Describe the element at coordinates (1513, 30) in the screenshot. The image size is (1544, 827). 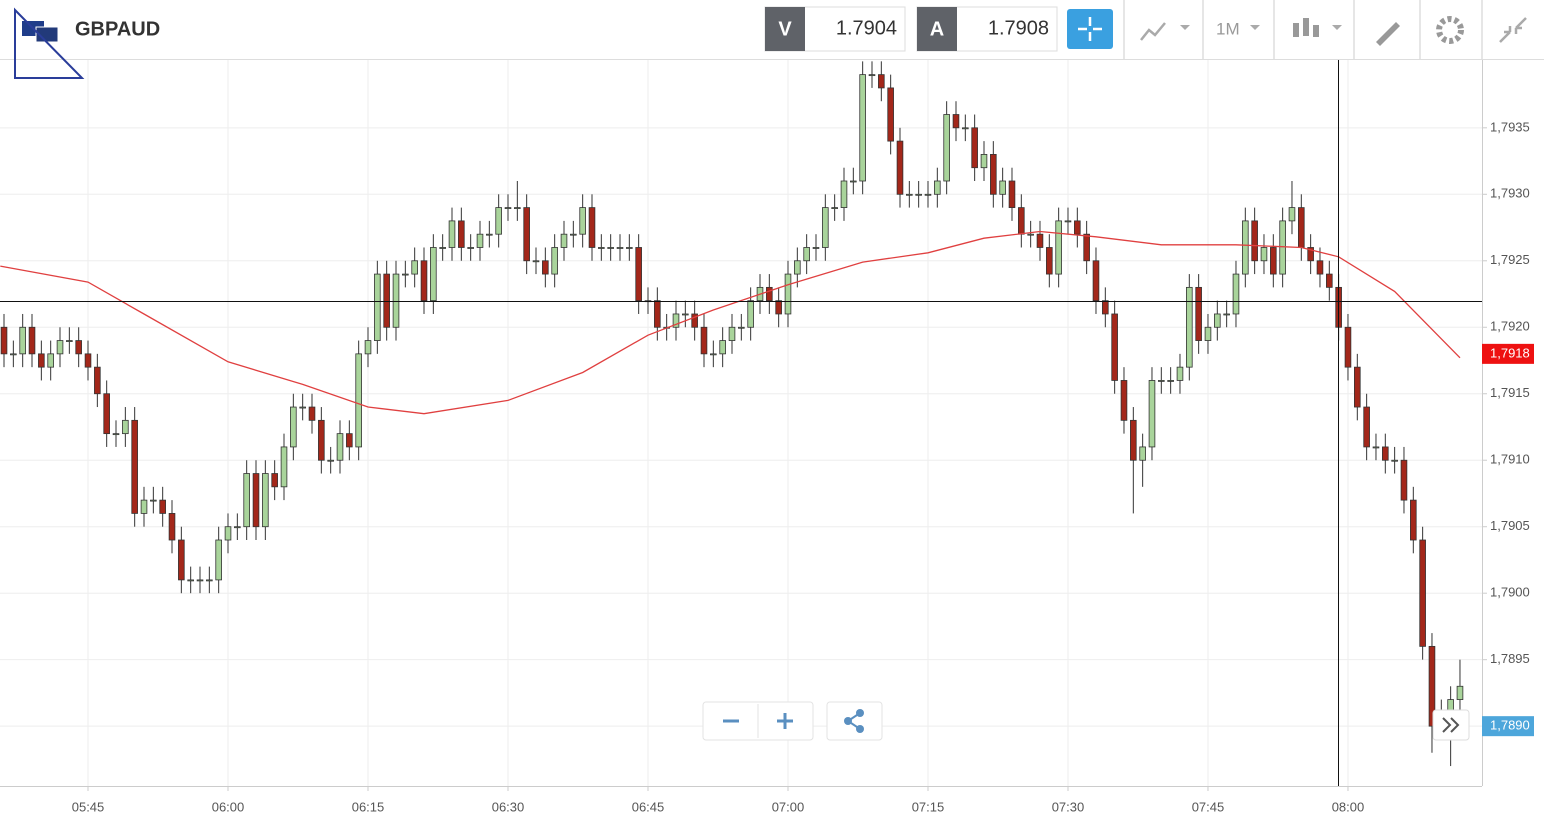
I see `collapse-icon` at that location.